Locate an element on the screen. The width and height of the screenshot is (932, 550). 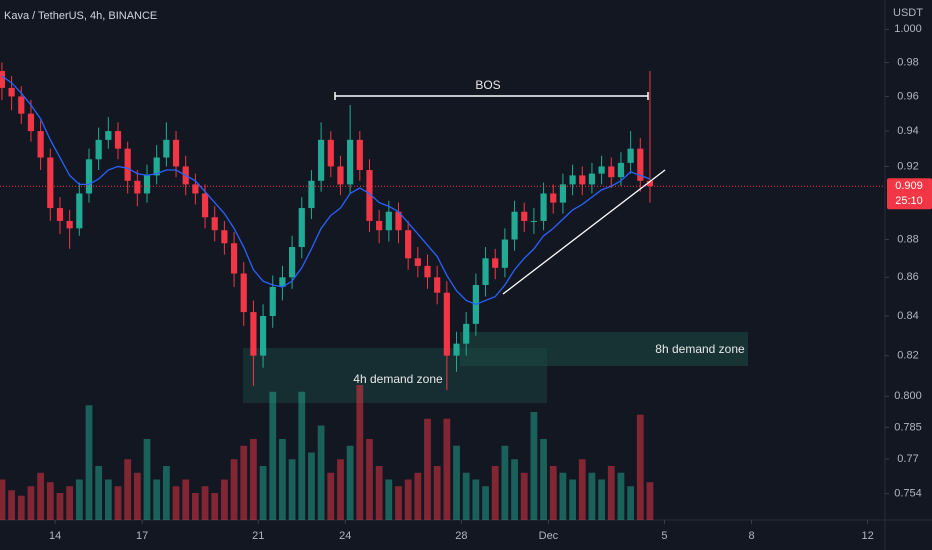
x-tick-label: Dec is located at coordinates (549, 536).